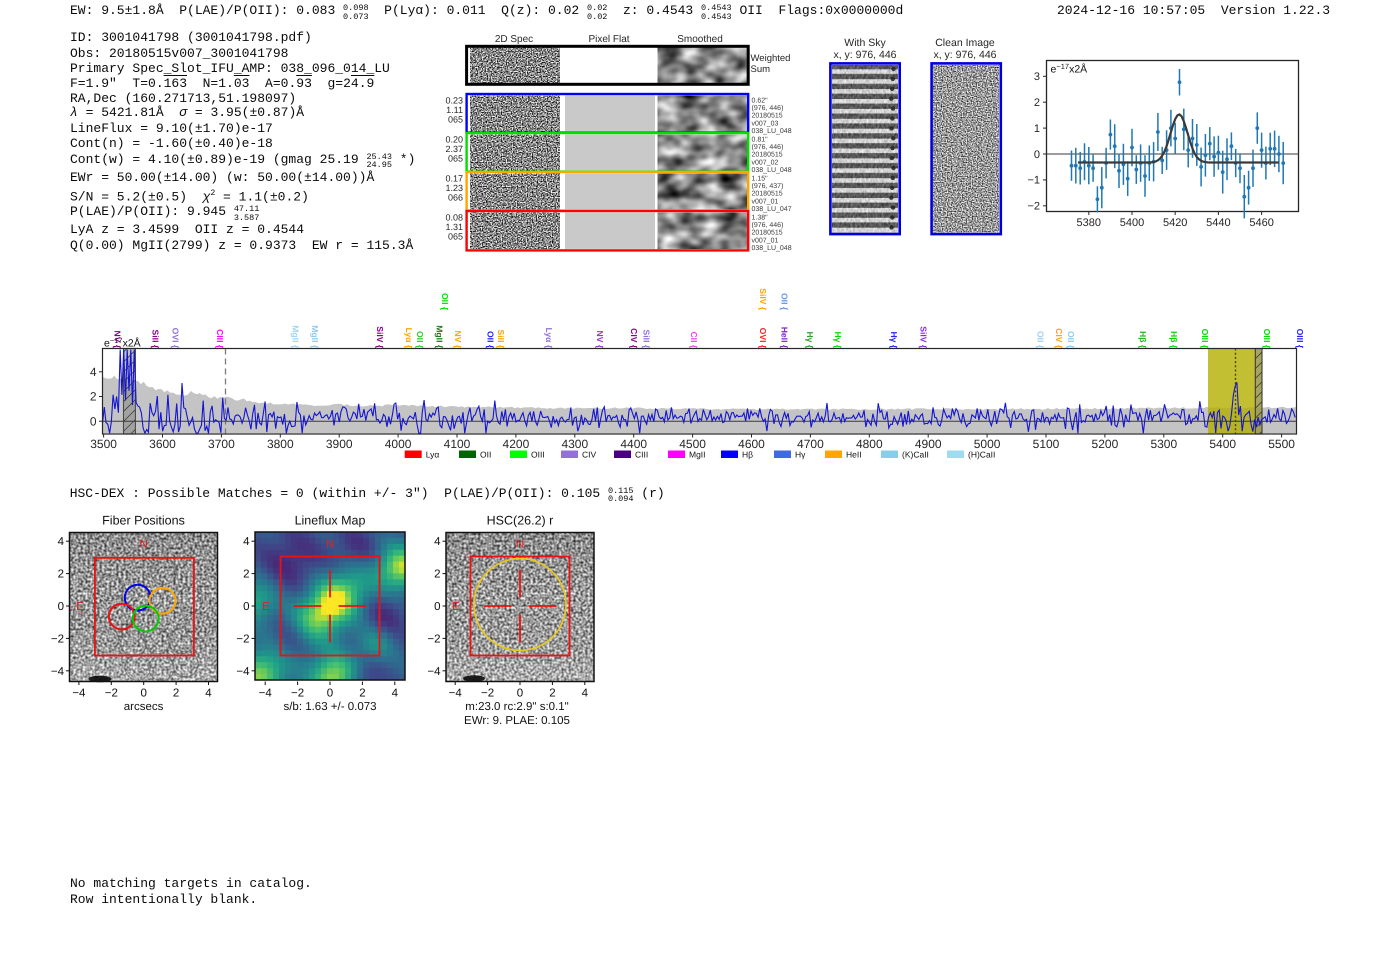 This screenshot has width=1400, height=953. What do you see at coordinates (454, 149) in the screenshot?
I see `svg-text: 2.37` at bounding box center [454, 149].